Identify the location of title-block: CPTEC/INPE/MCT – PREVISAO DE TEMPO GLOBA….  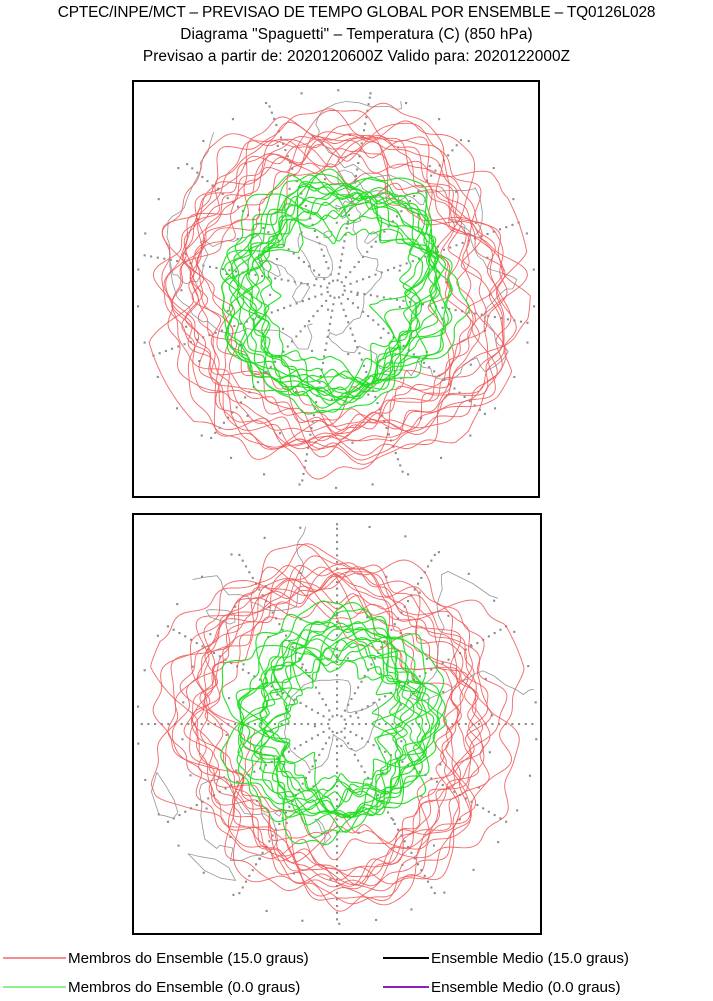
(356, 33).